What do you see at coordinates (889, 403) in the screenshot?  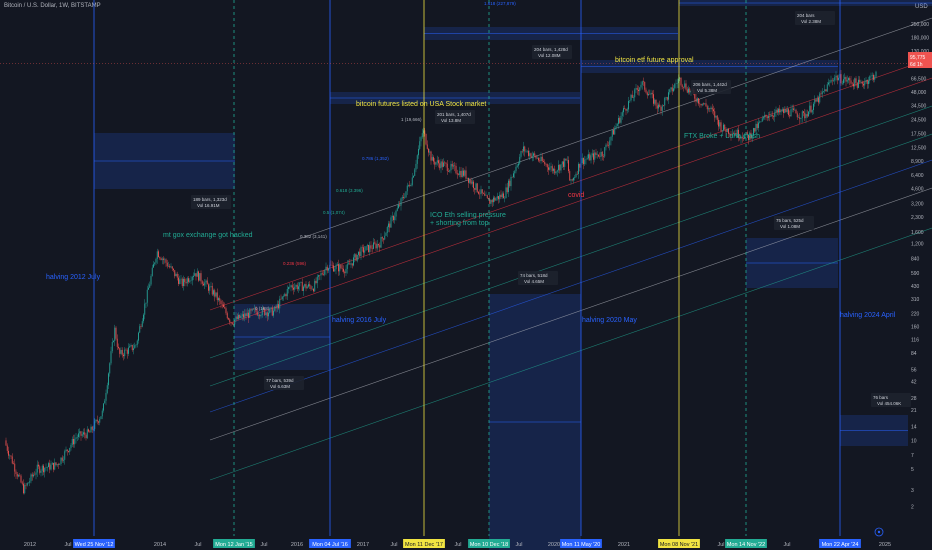 I see `box-label-volume: Vol 454.06K` at bounding box center [889, 403].